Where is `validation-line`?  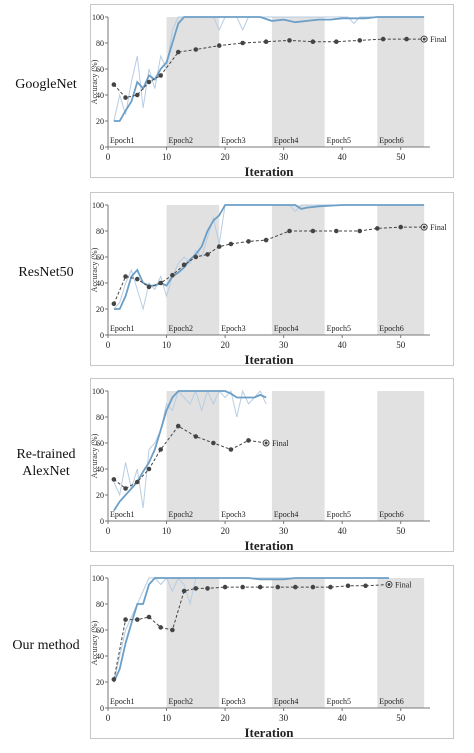 validation-line is located at coordinates (269, 68).